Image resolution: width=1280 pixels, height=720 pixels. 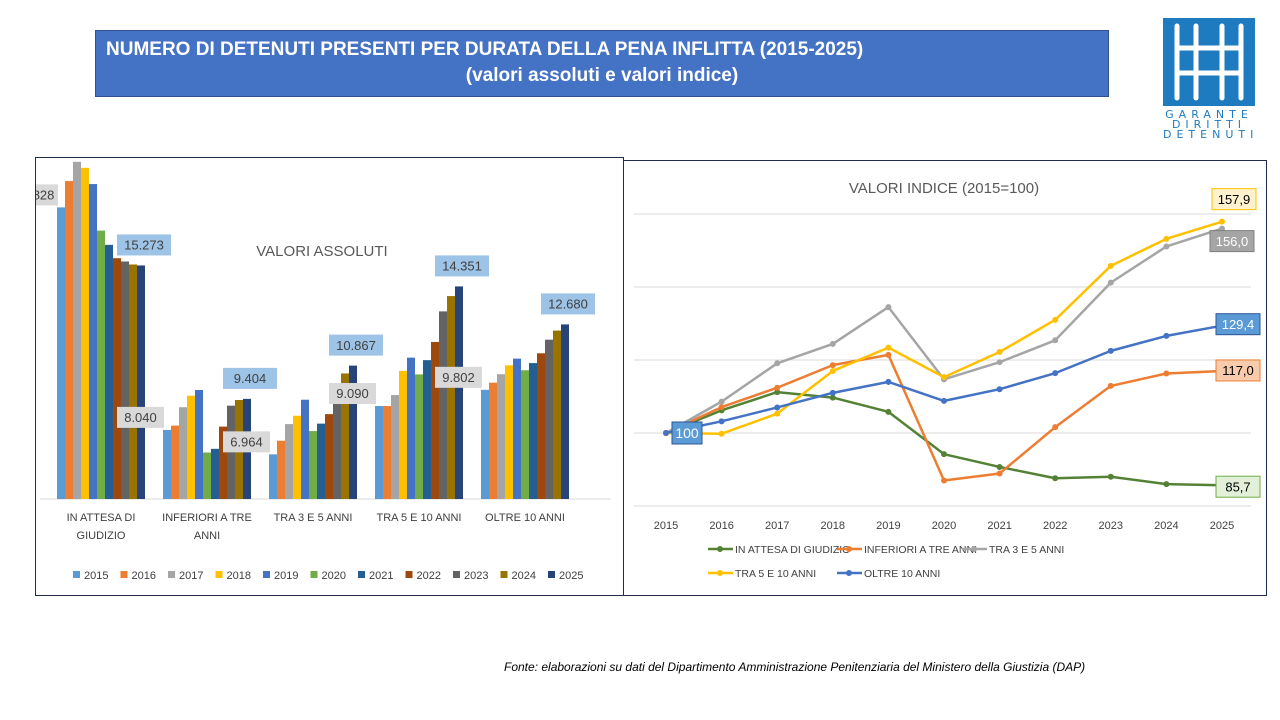 I want to click on data-label-first-0: 17.828, so click(x=45, y=195).